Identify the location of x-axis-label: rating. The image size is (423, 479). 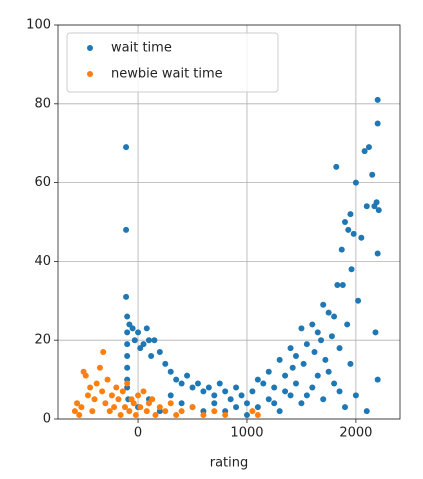
(229, 463).